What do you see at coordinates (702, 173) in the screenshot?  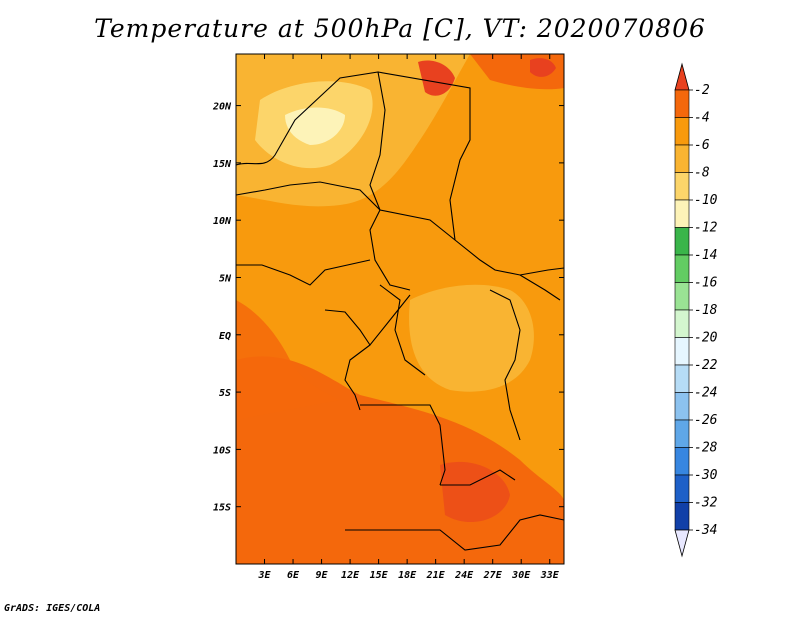 I see `colorbar-label: -8` at bounding box center [702, 173].